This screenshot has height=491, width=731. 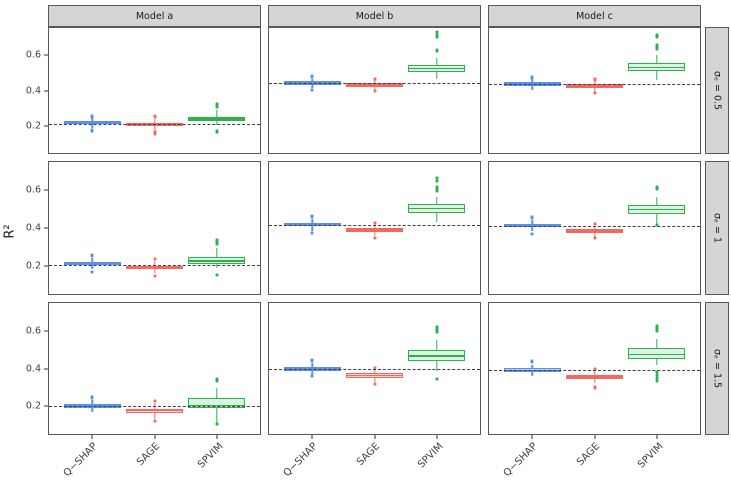 What do you see at coordinates (717, 228) in the screenshot?
I see `facet-strip-sigma-1: σₑ = 1` at bounding box center [717, 228].